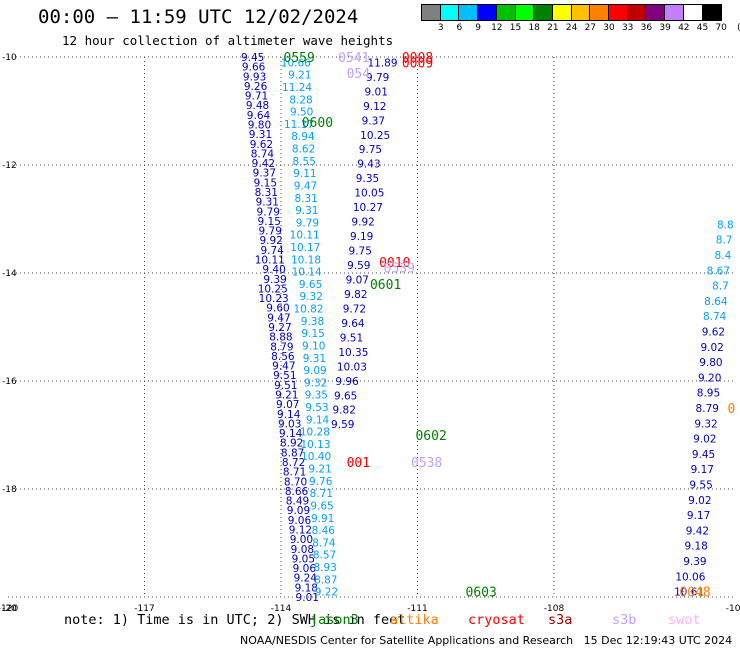 This screenshot has width=740, height=650. I want to click on color-scale-label: 70, so click(721, 28).